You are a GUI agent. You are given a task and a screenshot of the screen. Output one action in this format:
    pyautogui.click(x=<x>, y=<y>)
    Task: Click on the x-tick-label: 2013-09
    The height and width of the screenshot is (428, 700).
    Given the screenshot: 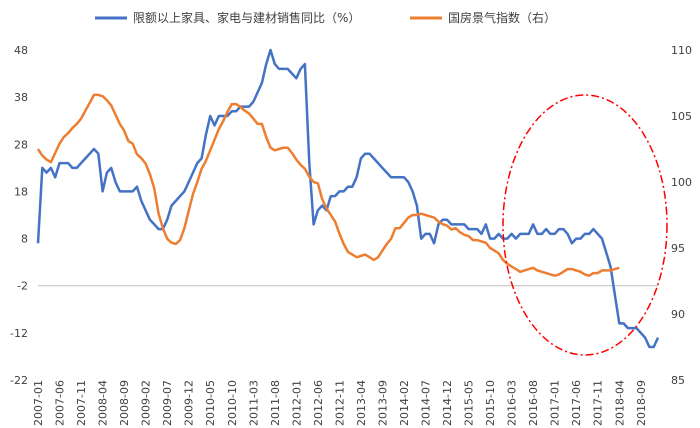 What is the action you would take?
    pyautogui.click(x=382, y=403)
    